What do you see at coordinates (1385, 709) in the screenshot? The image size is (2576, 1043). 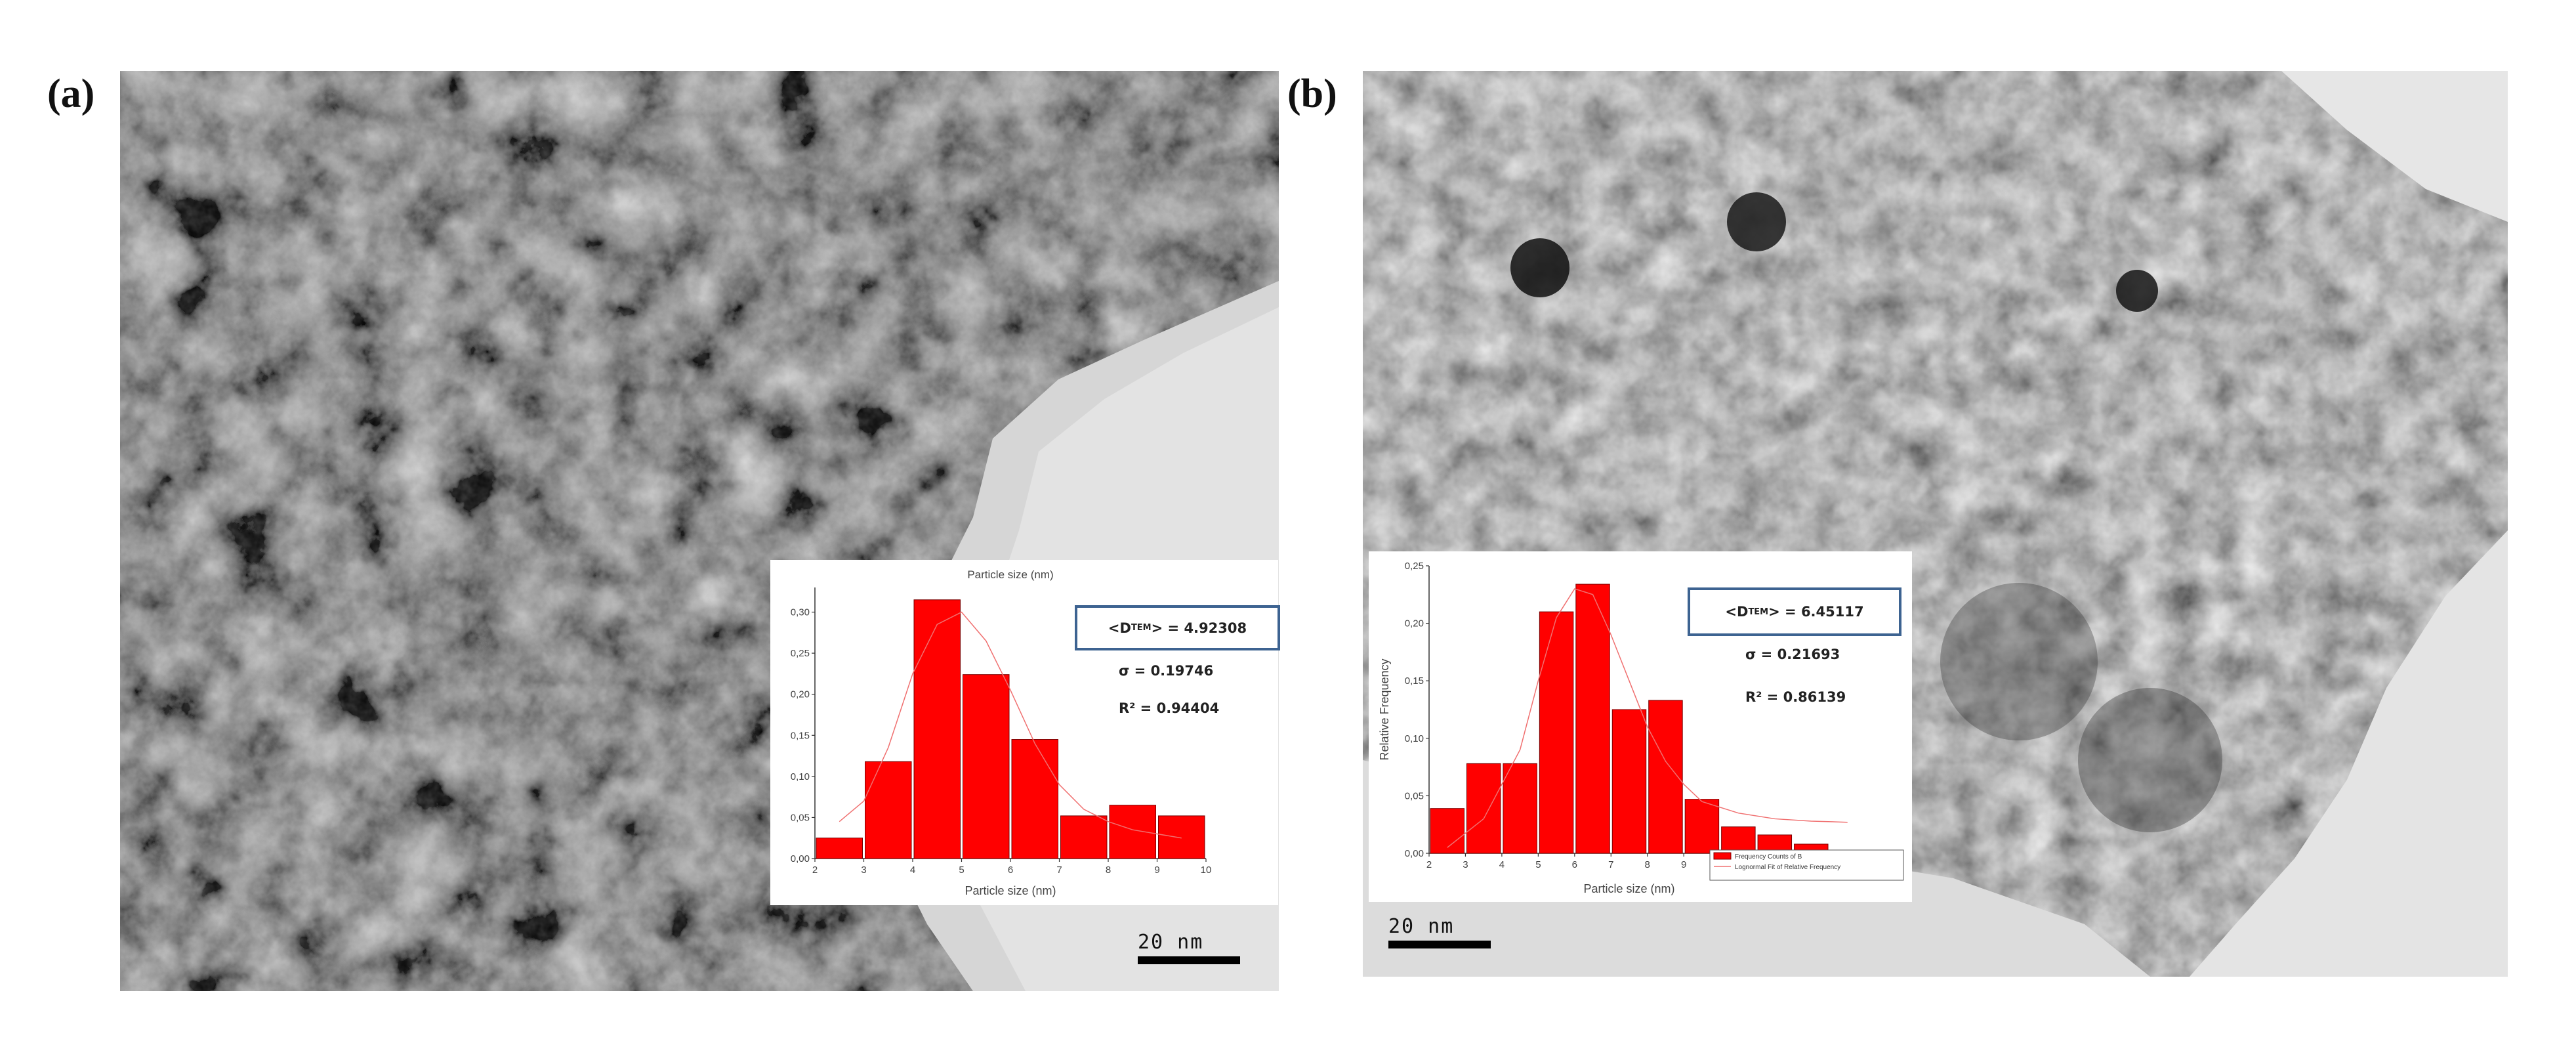 I see `y-axis-label-b: Relative Frequency` at bounding box center [1385, 709].